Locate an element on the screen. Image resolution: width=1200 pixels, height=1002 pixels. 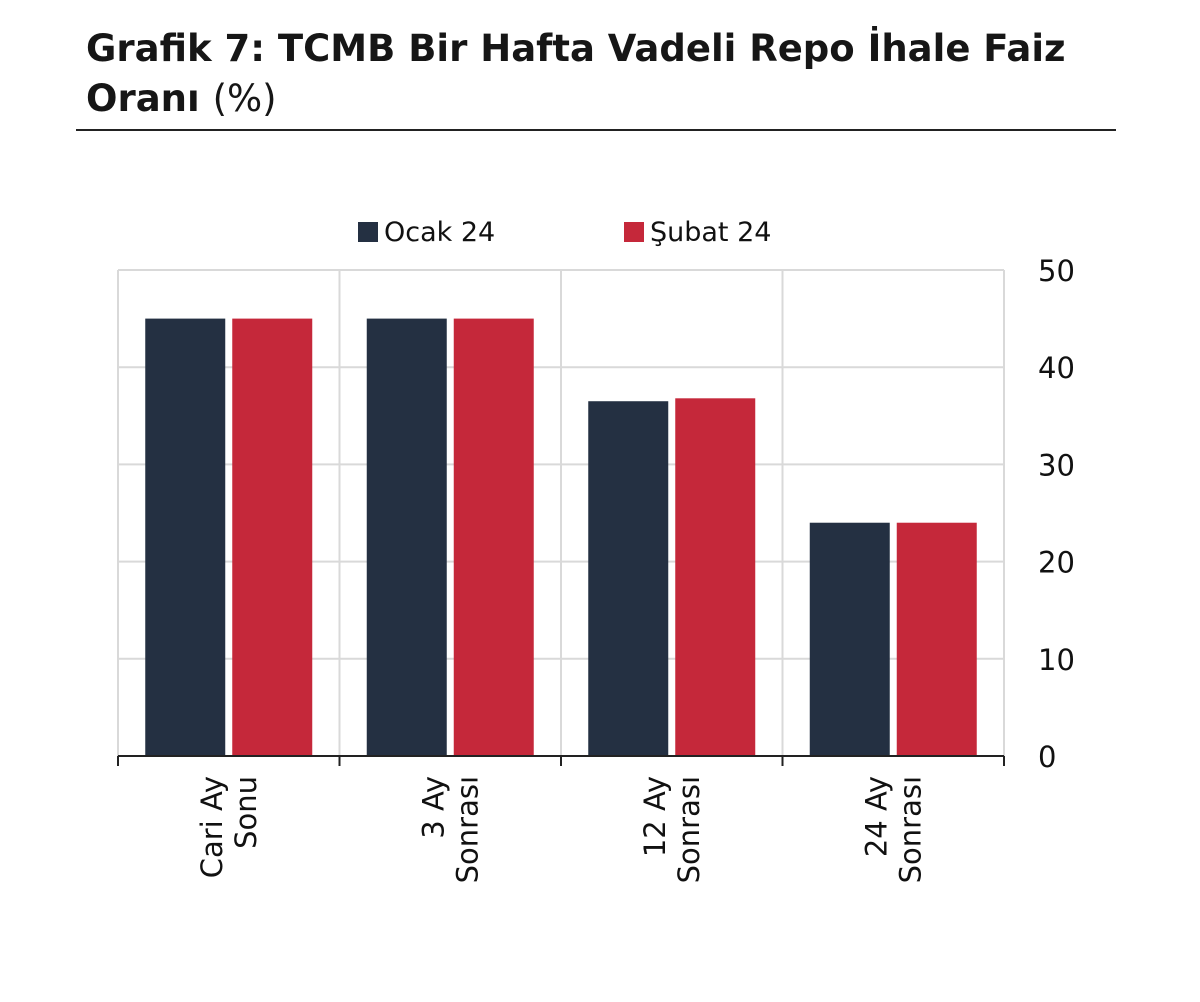
y-tick-label-30: 30 is located at coordinates (1056, 465).